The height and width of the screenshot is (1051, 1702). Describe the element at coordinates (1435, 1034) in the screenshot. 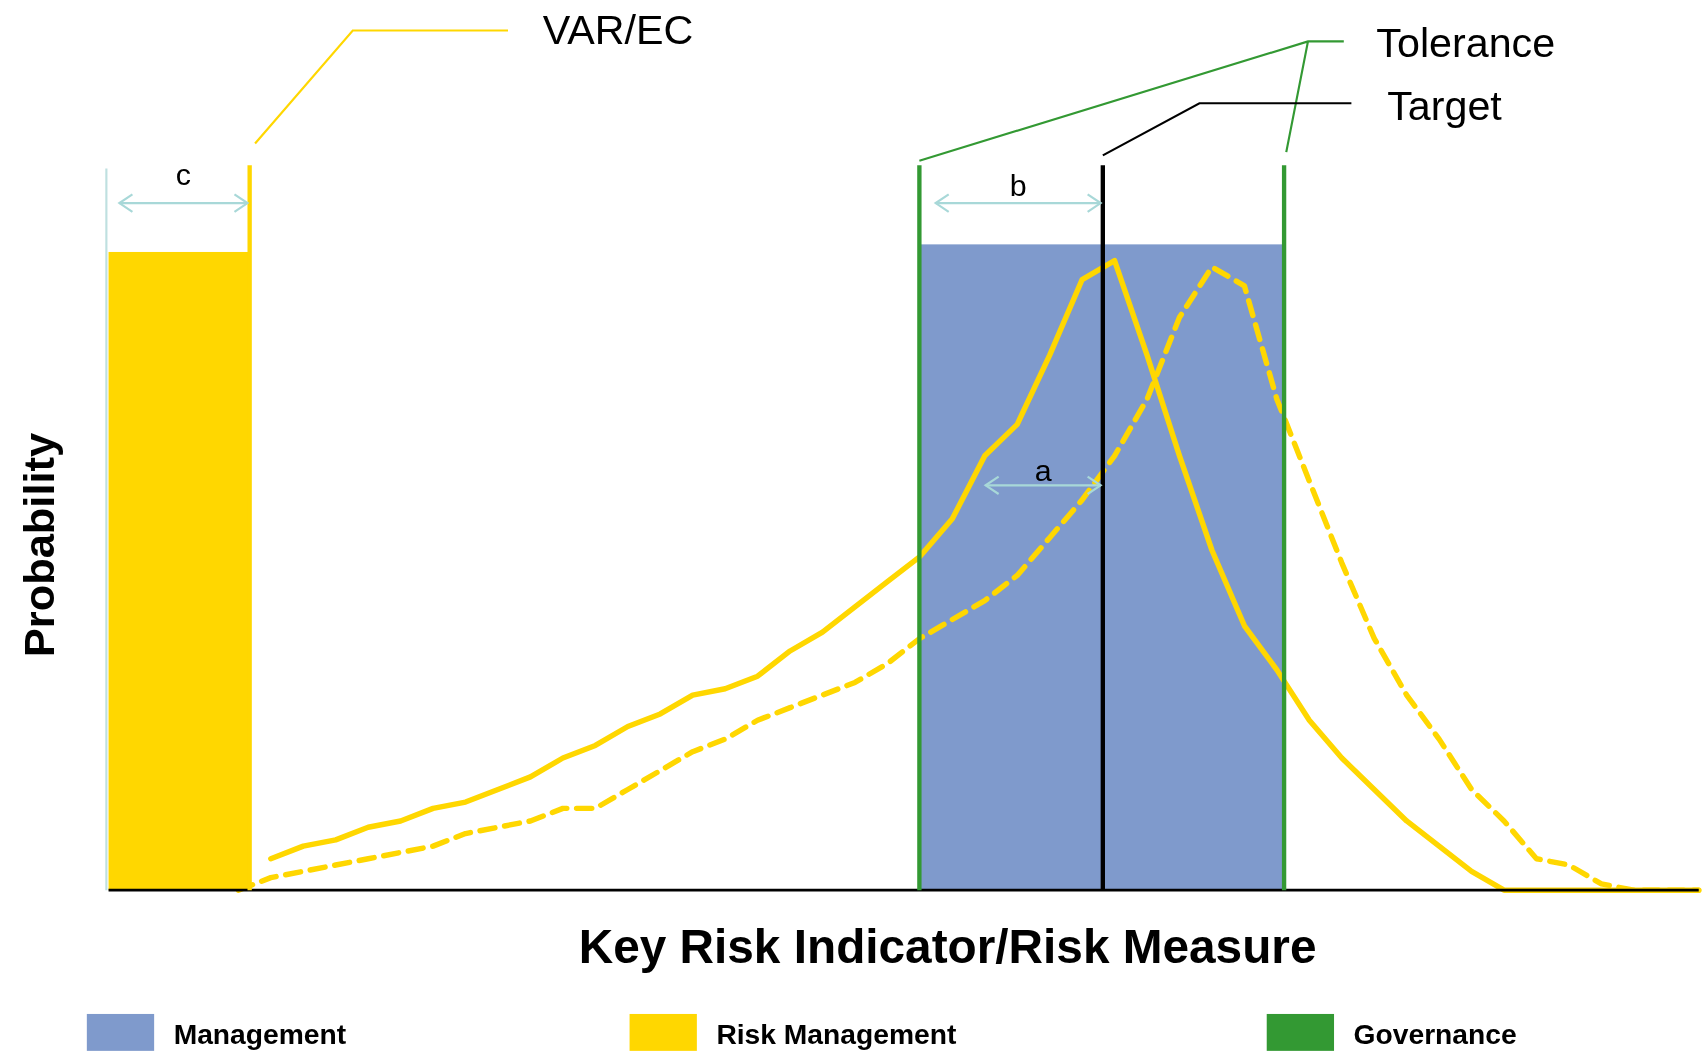

I see `text: Governance` at that location.